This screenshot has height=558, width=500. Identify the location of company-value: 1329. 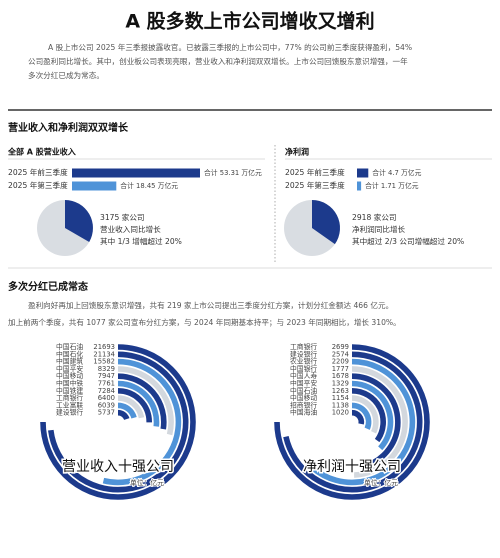
(340, 384).